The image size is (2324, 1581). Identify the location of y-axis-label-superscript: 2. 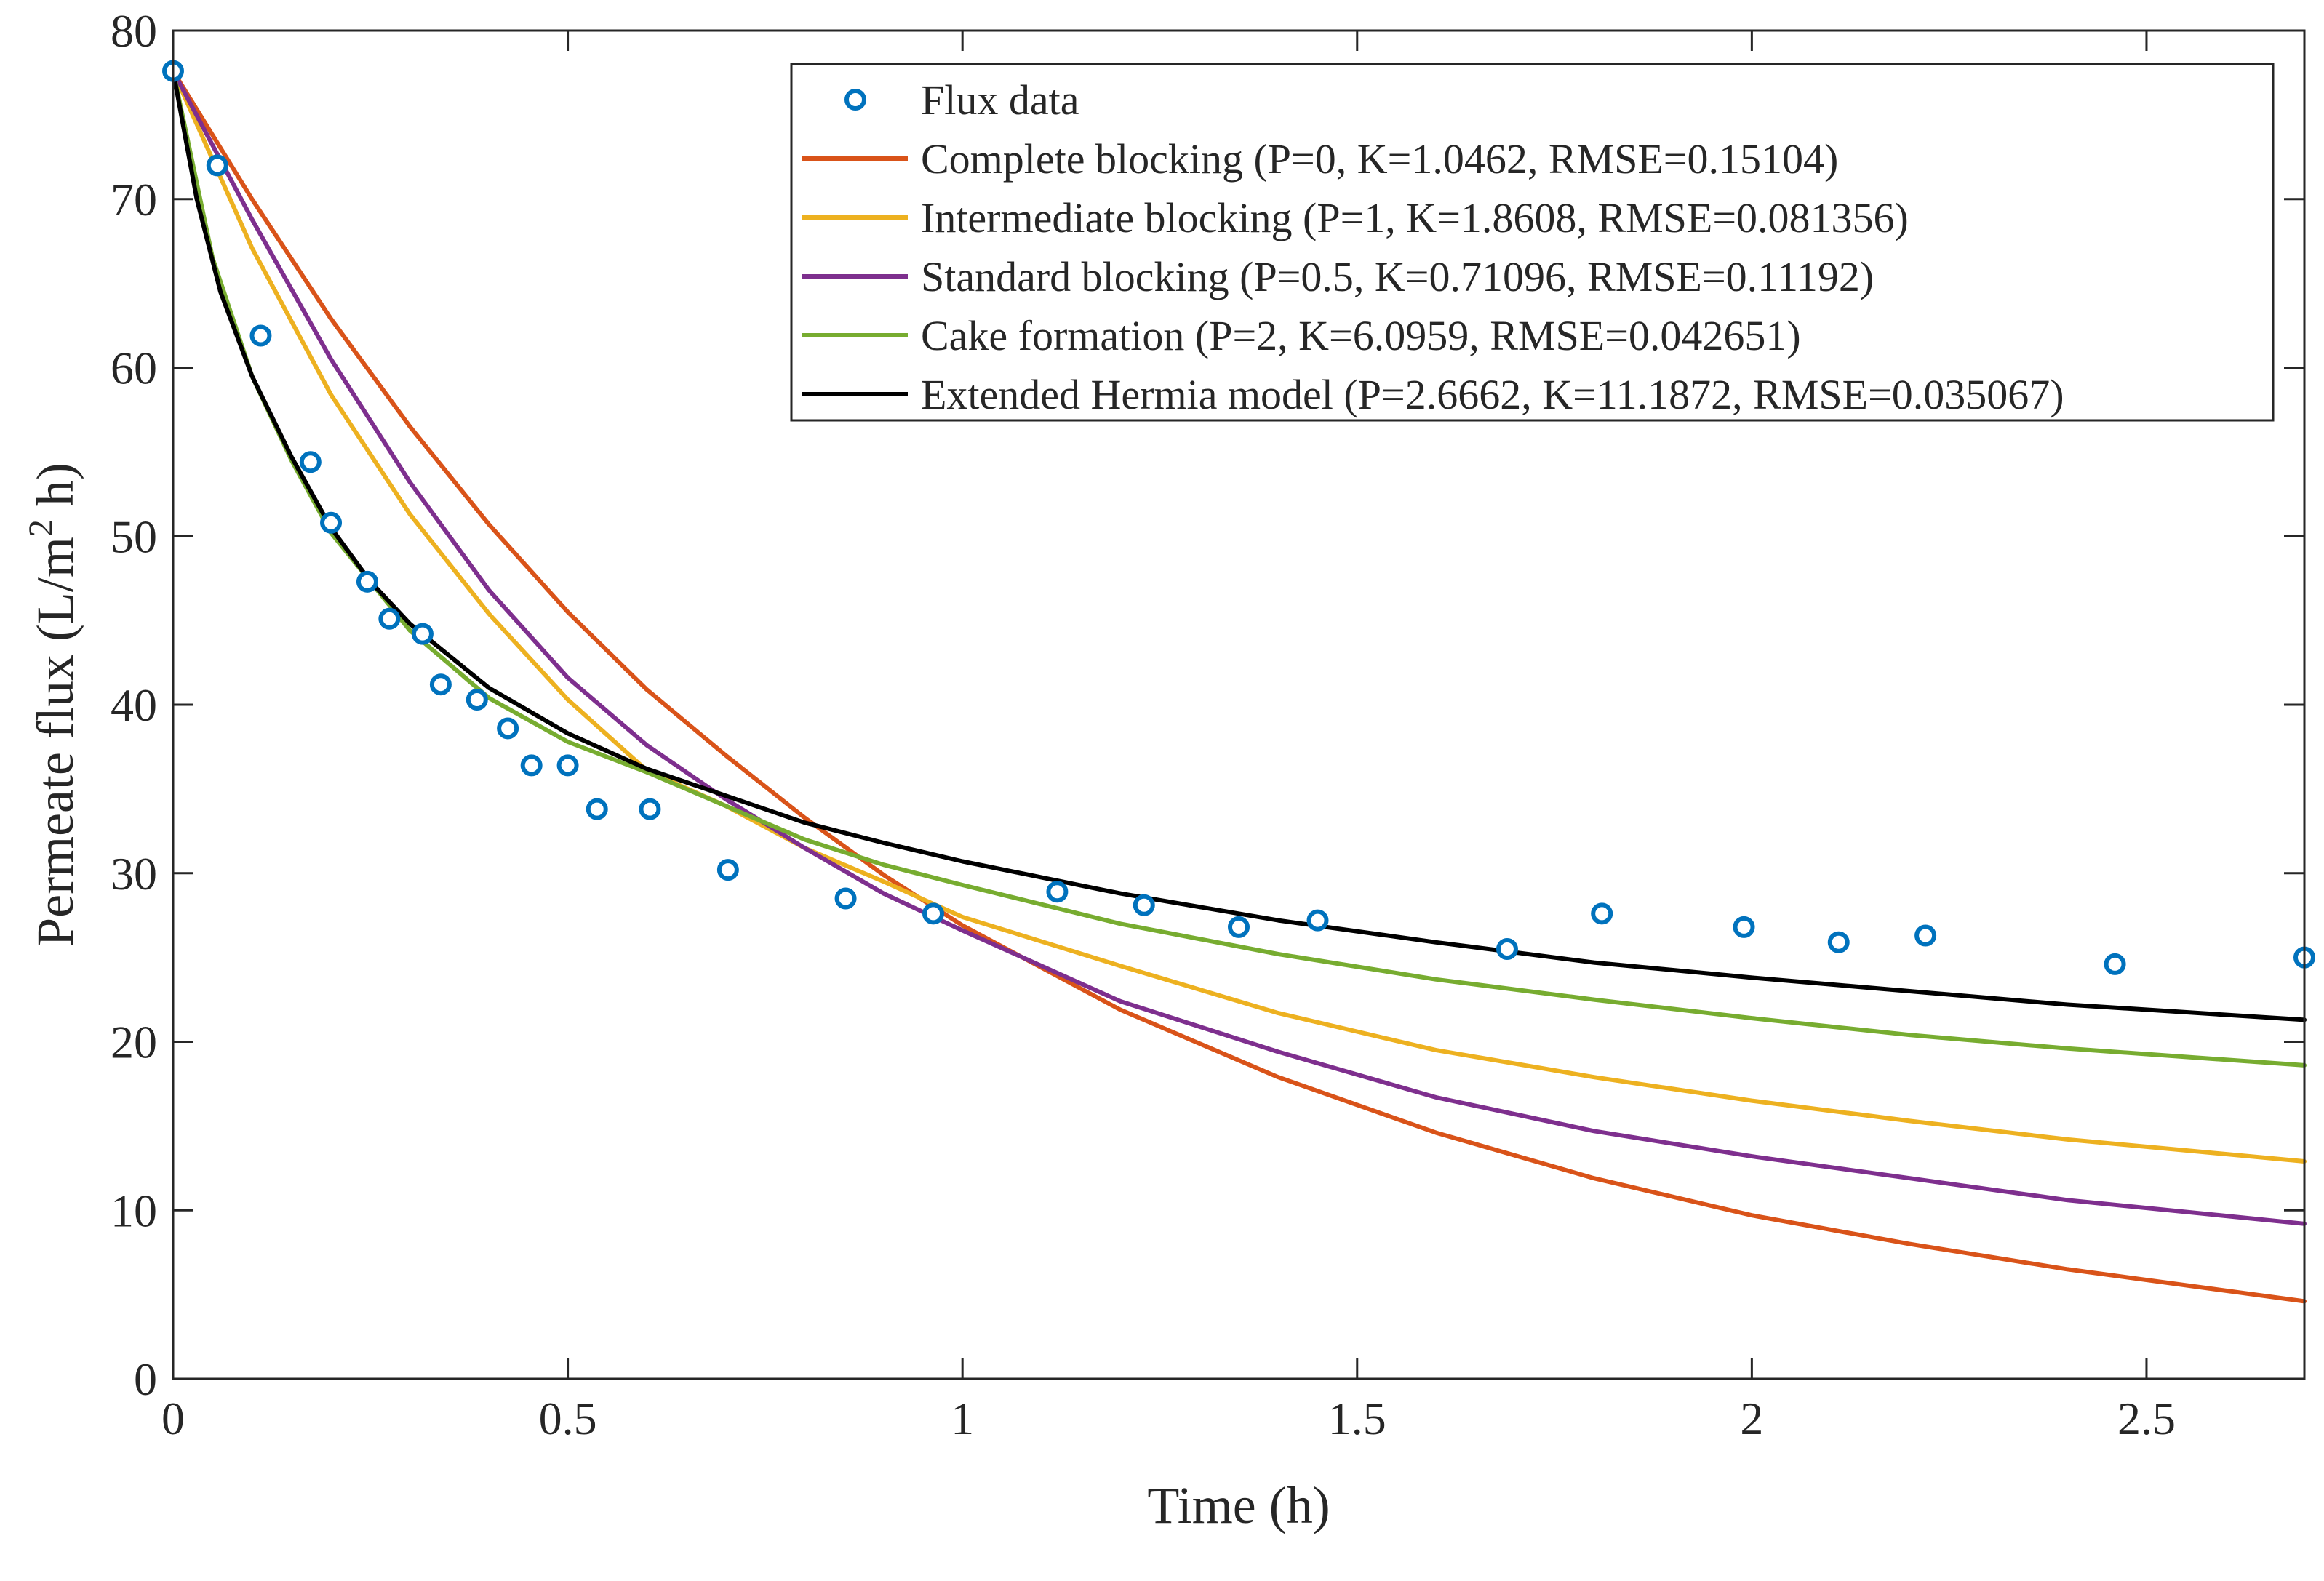
(41, 528).